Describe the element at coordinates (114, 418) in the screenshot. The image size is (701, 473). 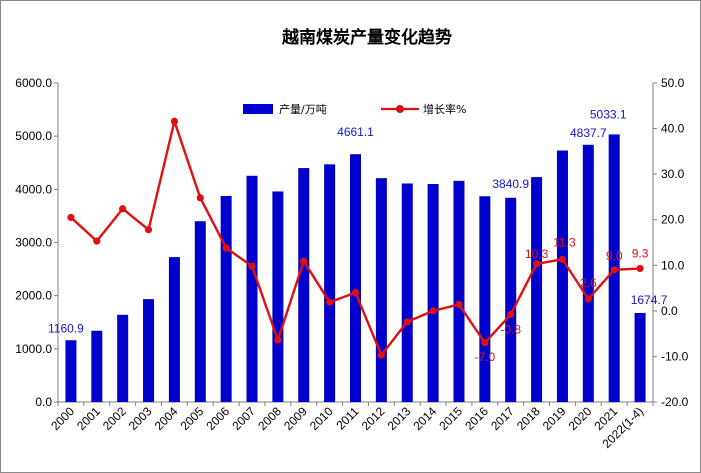
I see `x-tick-label: 2002` at that location.